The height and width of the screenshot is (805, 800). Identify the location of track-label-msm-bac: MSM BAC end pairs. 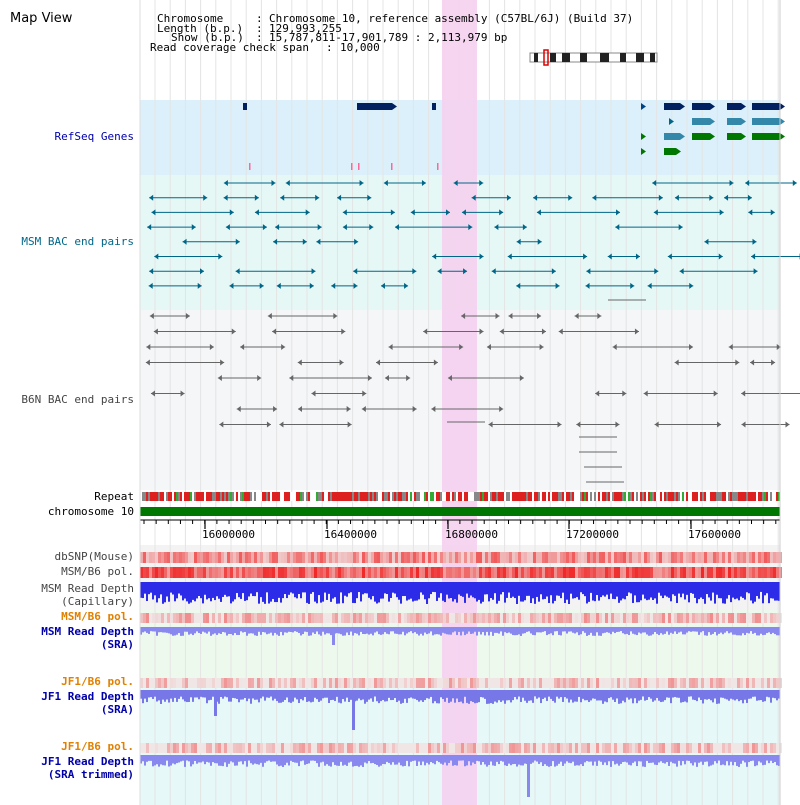
(77, 241).